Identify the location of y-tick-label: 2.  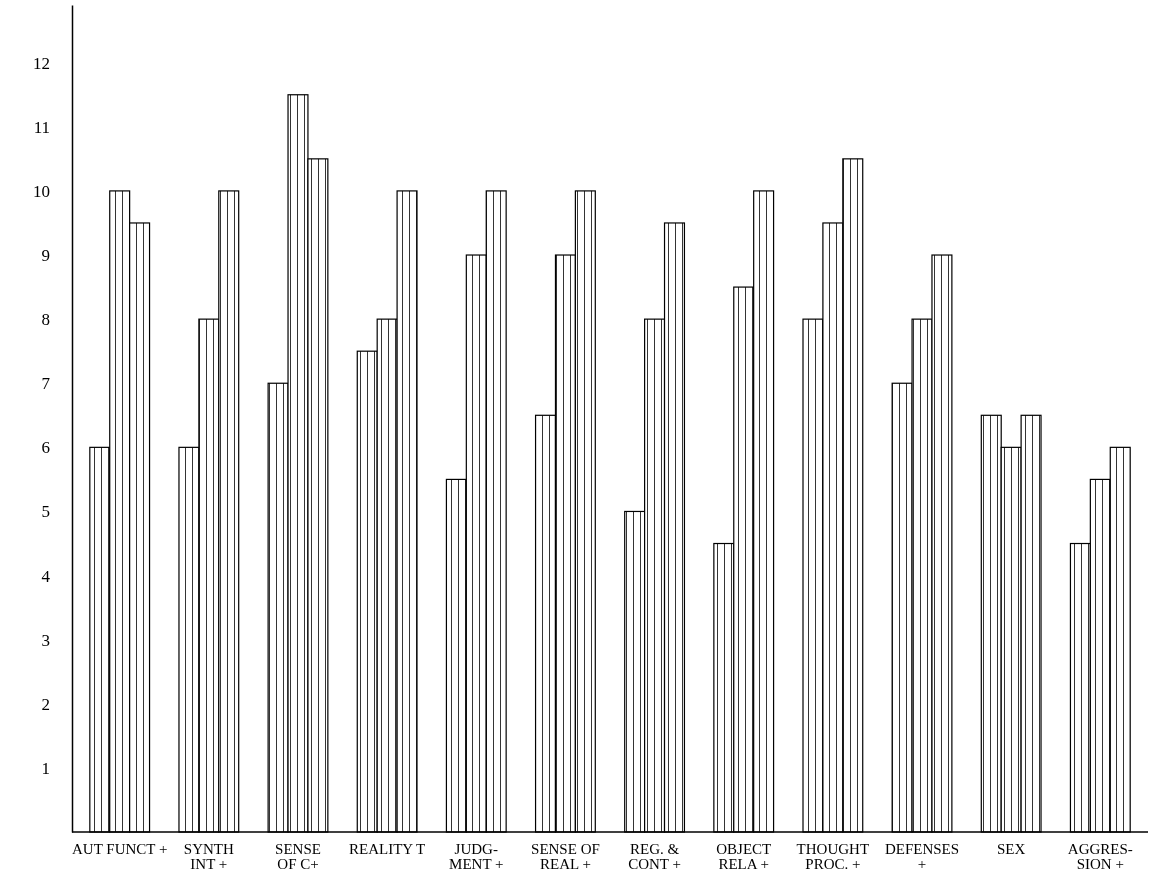
(45, 704).